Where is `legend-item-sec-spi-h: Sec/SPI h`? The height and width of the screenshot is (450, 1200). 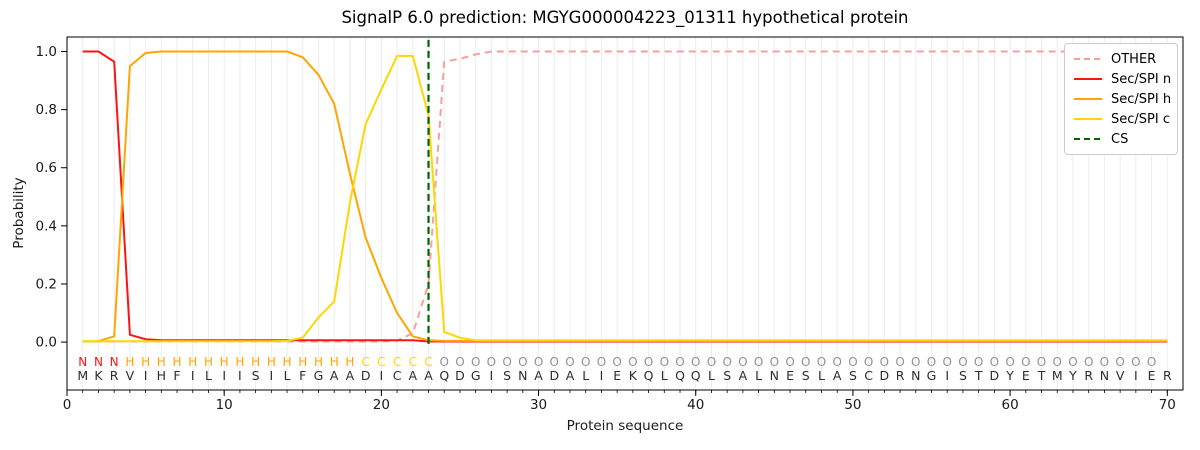
legend-item-sec-spi-h: Sec/SPI h is located at coordinates (1123, 99).